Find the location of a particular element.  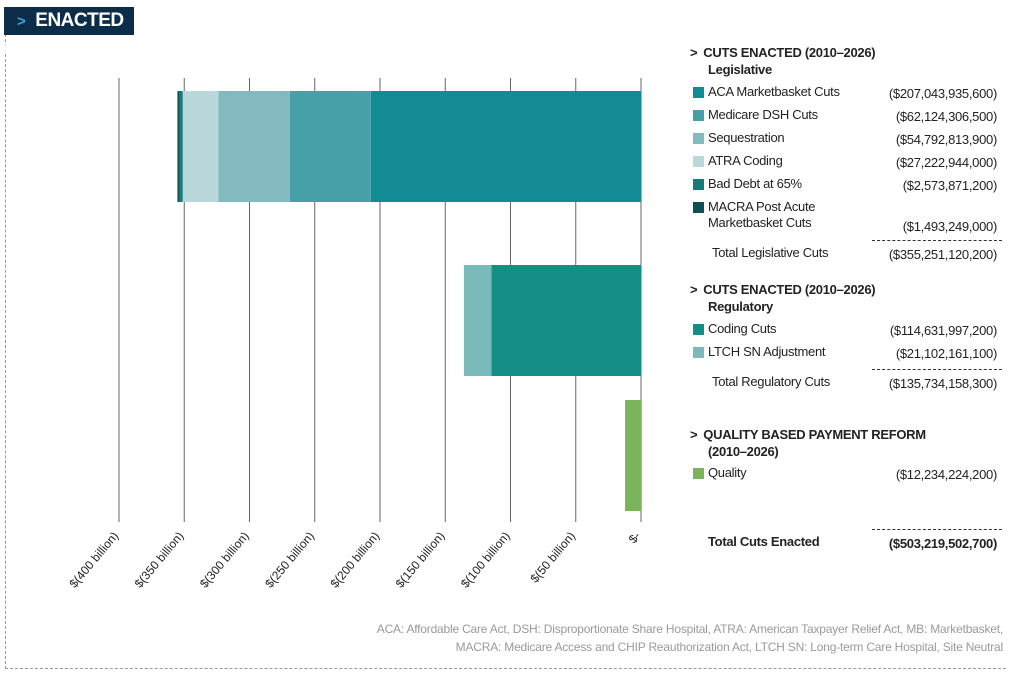

x-tick-label: $(350 billion) is located at coordinates (159, 560).